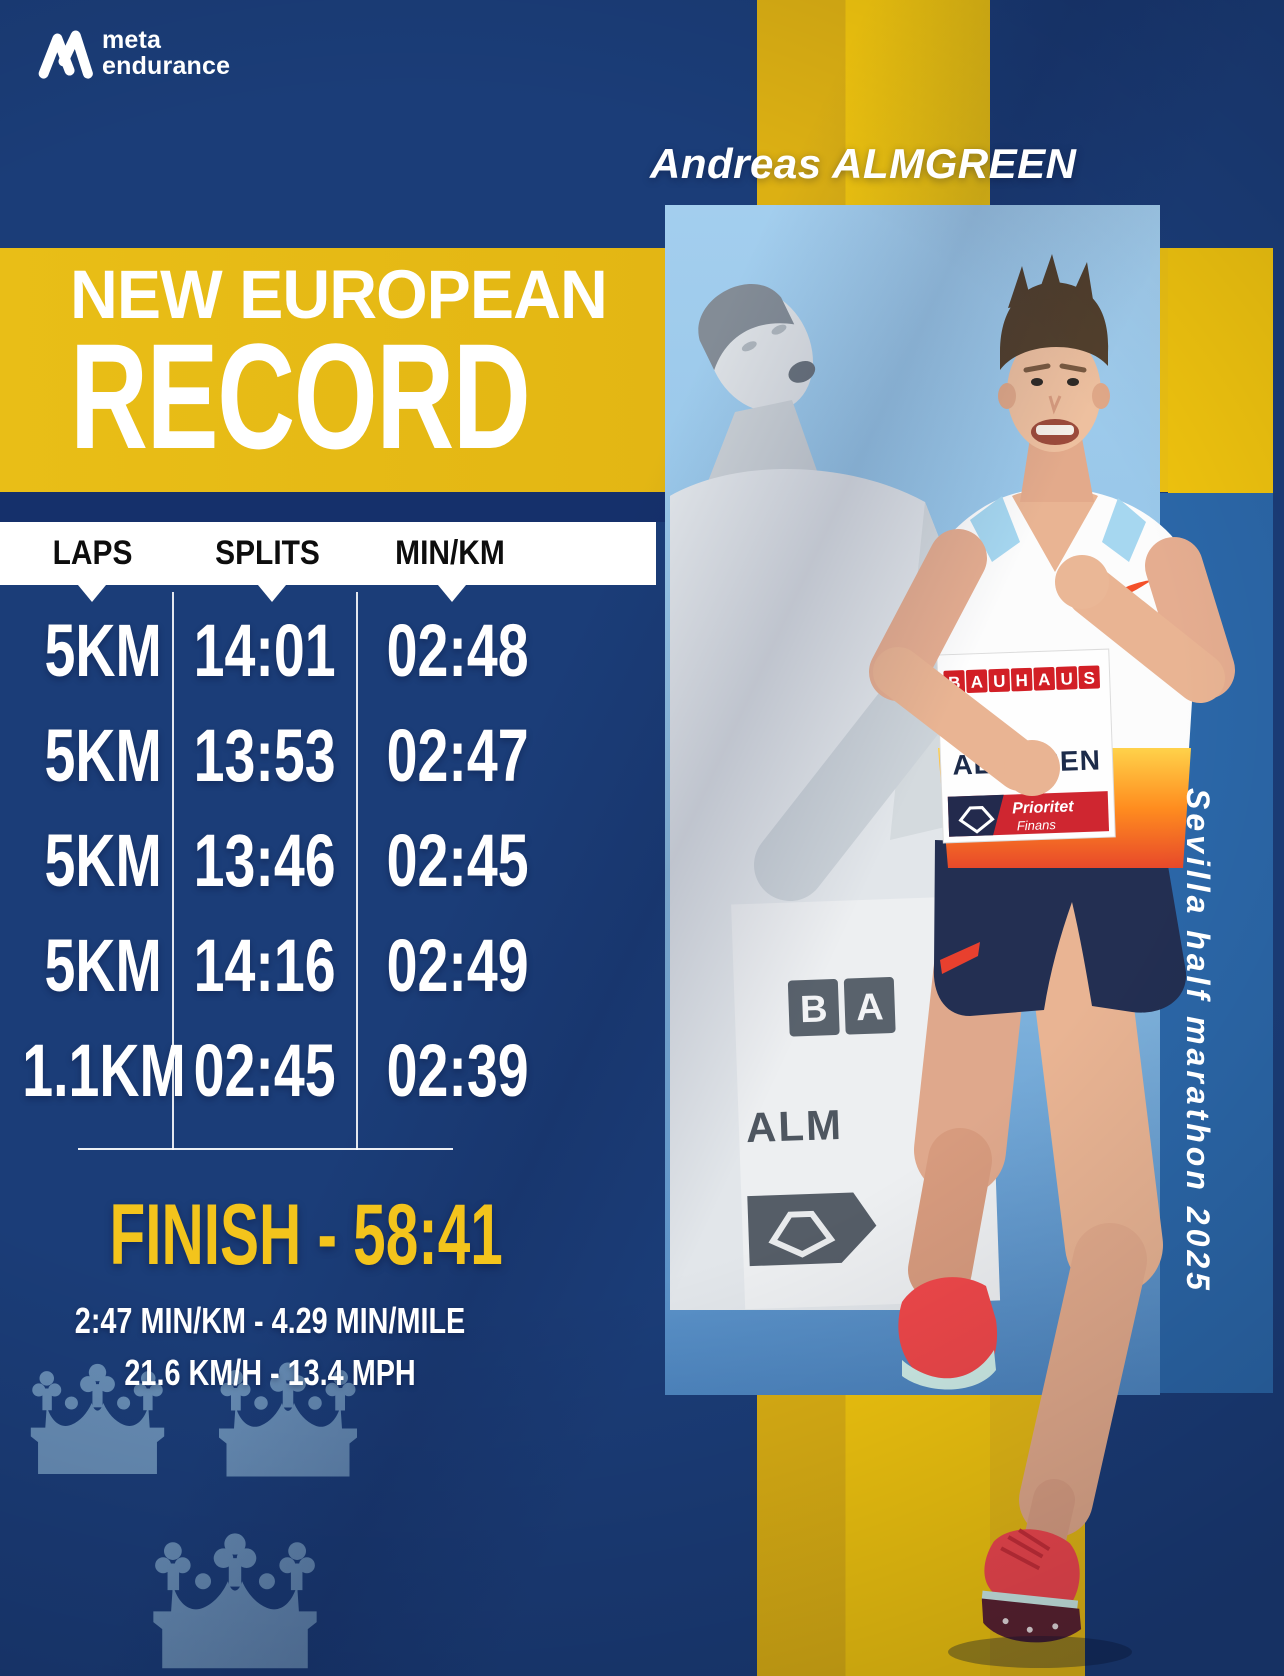 The height and width of the screenshot is (1676, 1284). What do you see at coordinates (92, 553) in the screenshot?
I see `header-laps: LAPS` at bounding box center [92, 553].